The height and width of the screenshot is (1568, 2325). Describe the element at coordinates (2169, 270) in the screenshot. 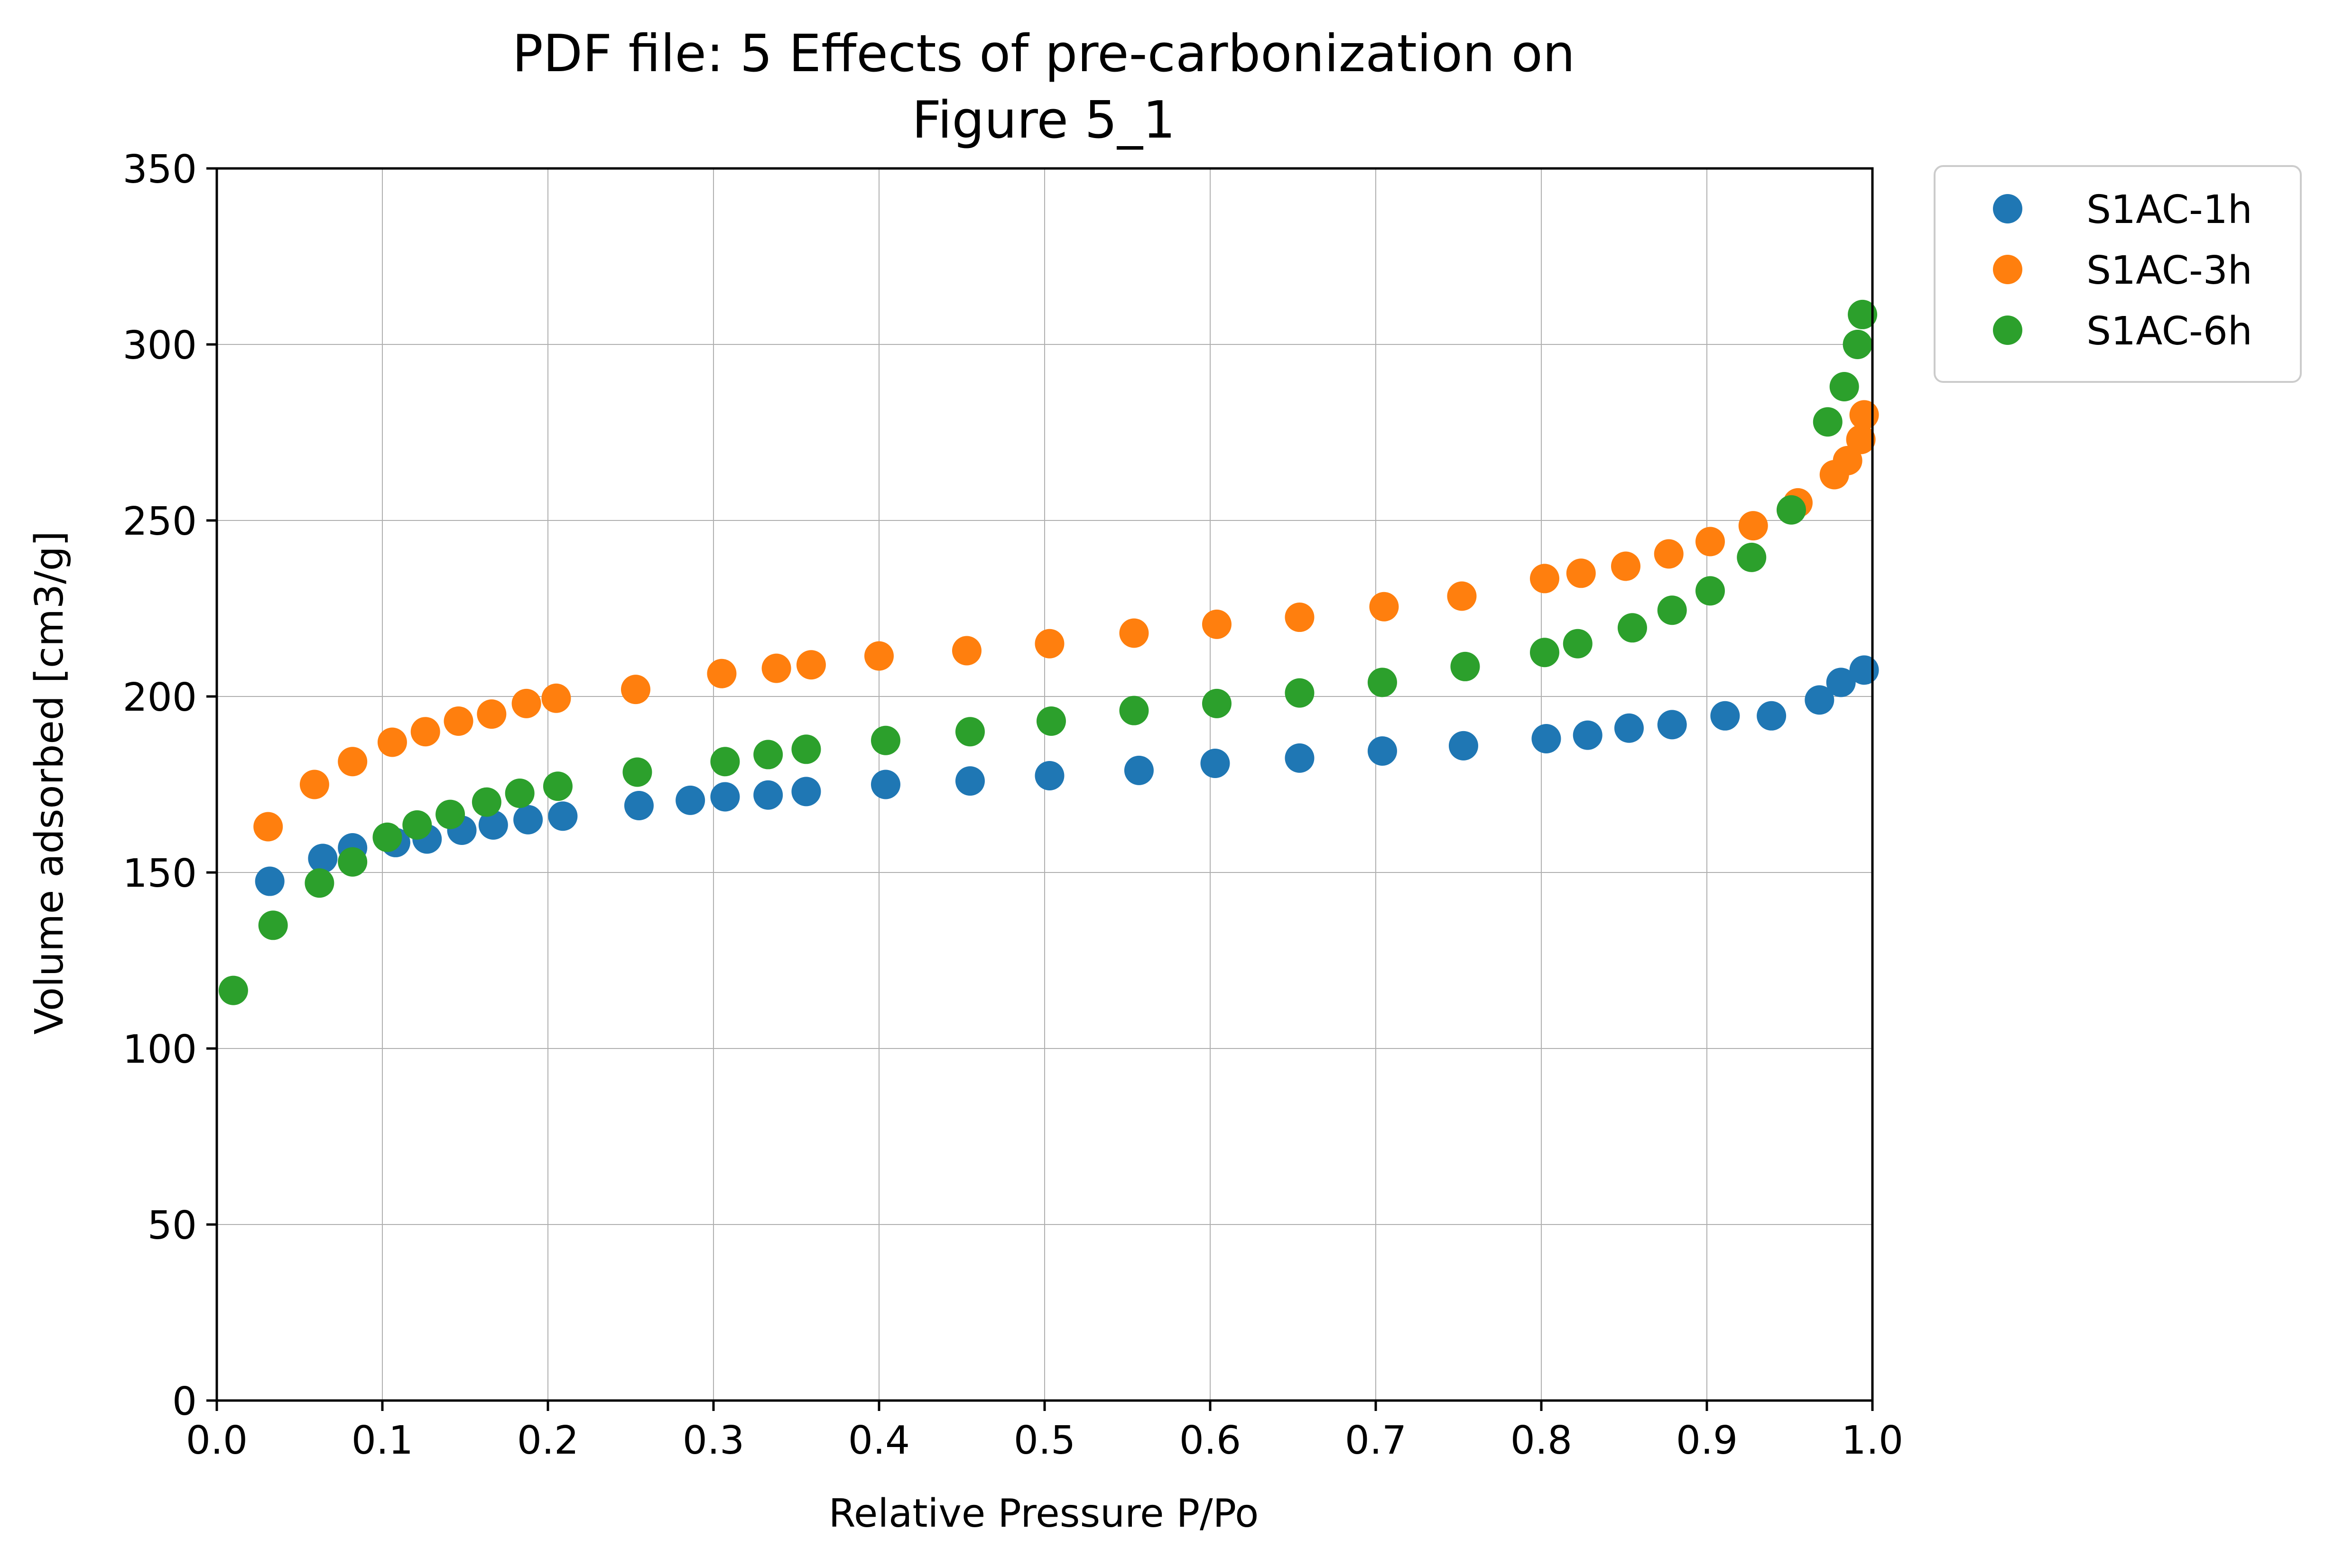

I see `legend-label: S1AC-3h` at that location.